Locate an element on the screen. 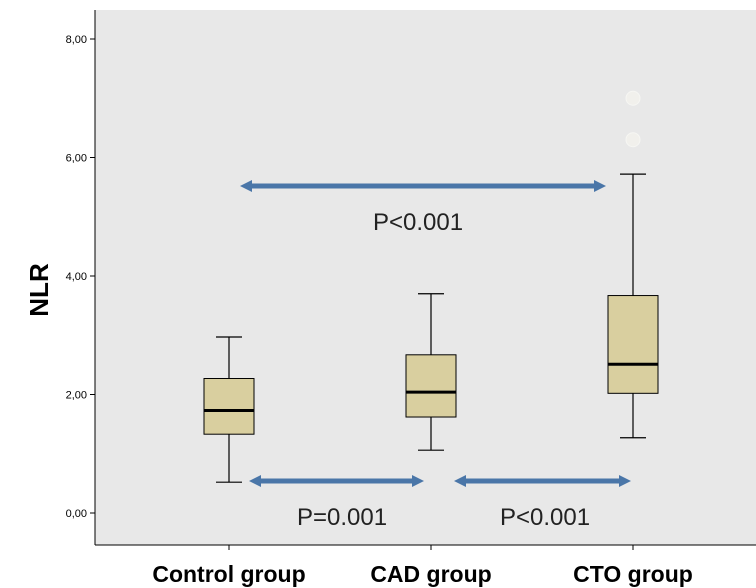 The image size is (756, 588). y-tick-label: 4,00 is located at coordinates (76, 277).